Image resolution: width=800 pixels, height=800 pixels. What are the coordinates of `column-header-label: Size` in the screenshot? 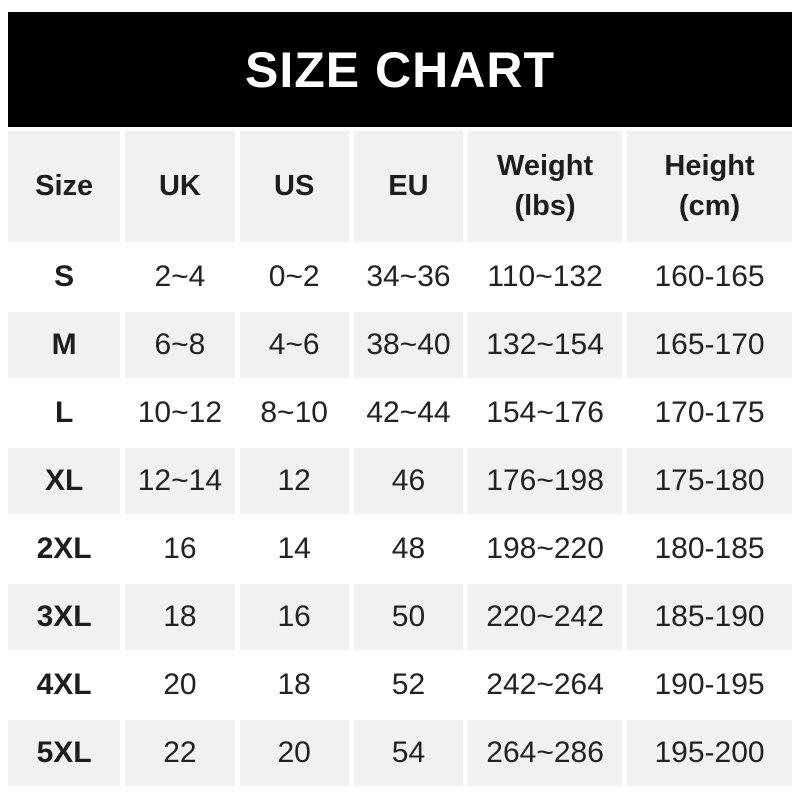 It's located at (64, 185).